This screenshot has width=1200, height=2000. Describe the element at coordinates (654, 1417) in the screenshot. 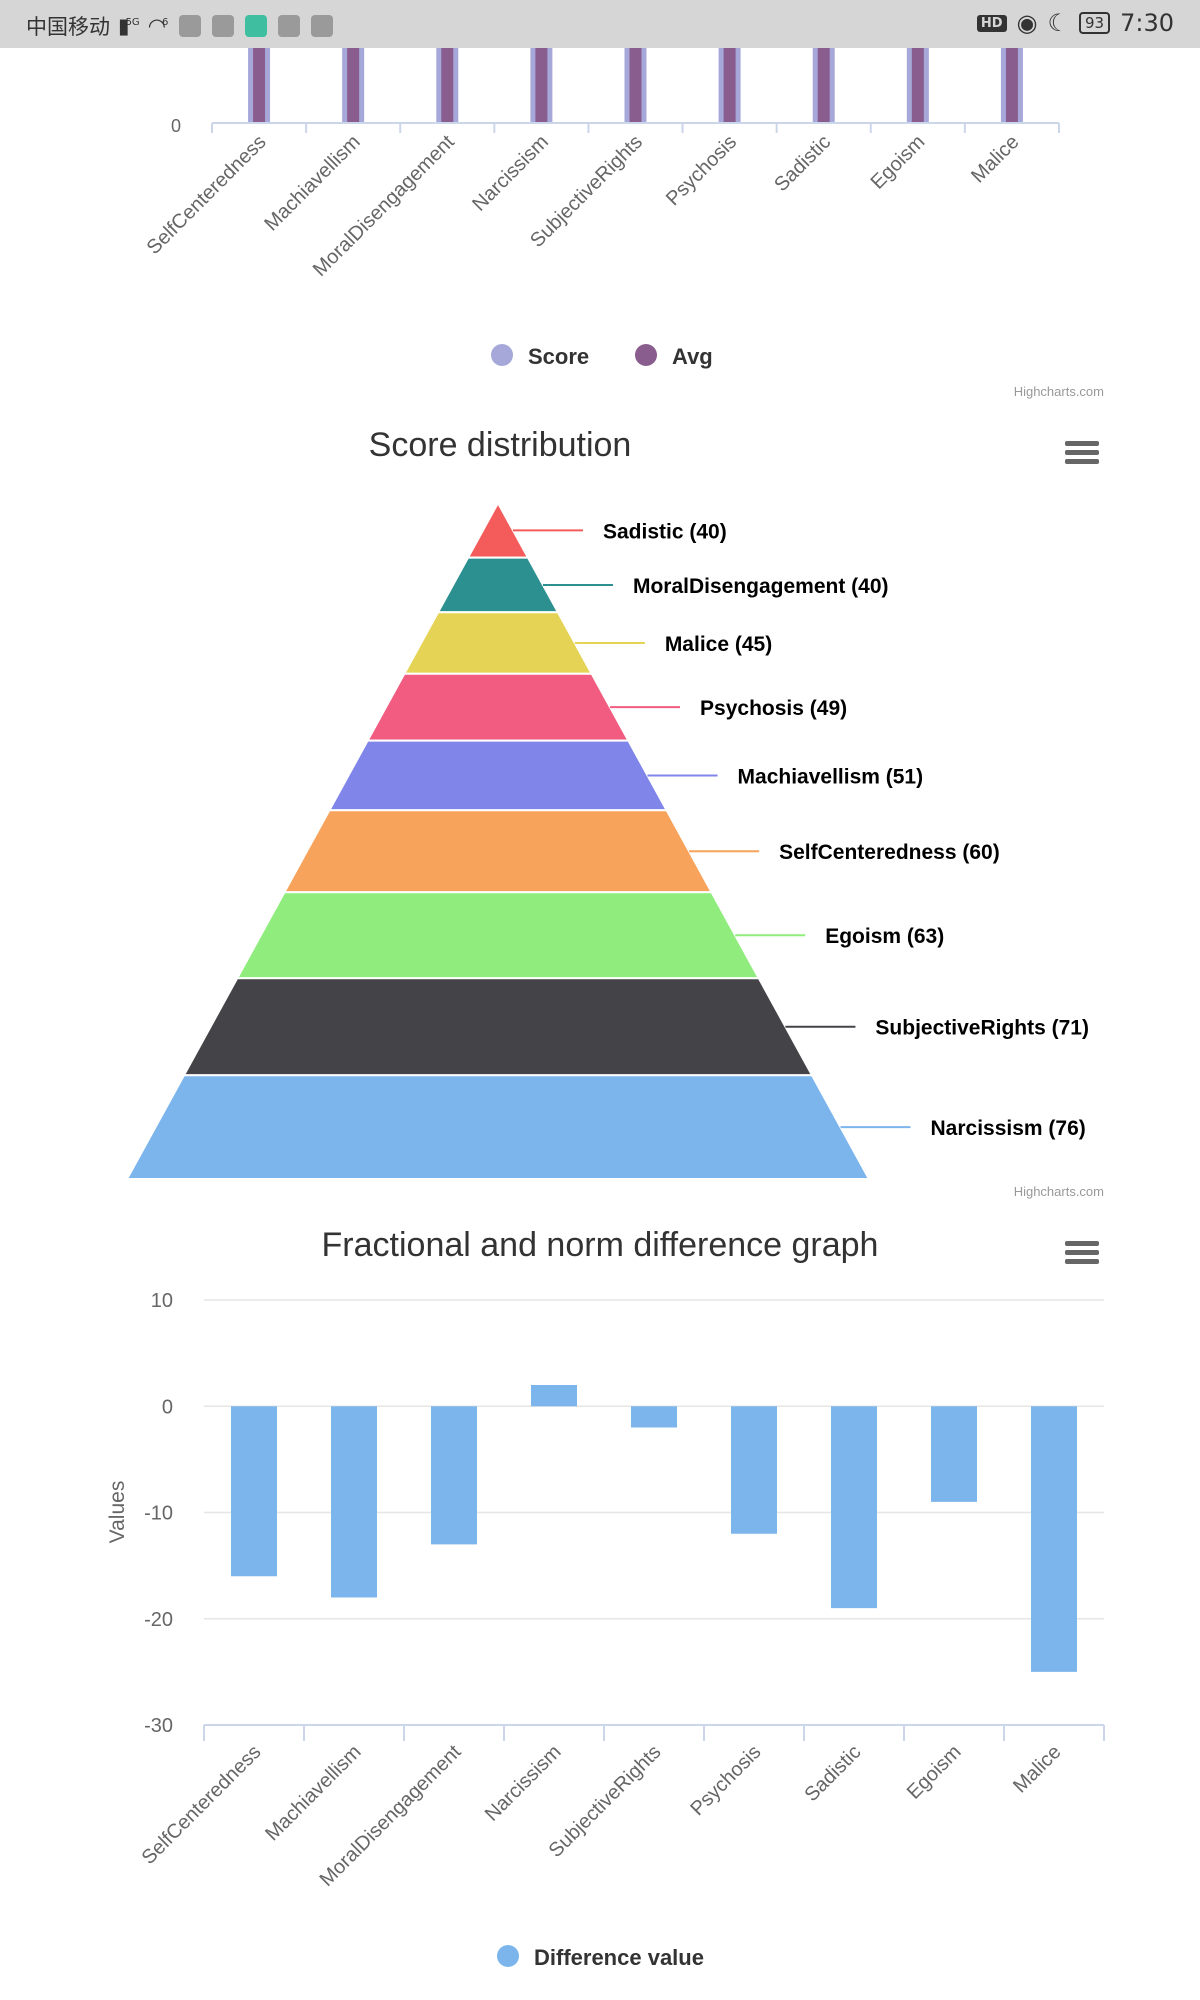

I see `difference-bar-subjectiverights` at that location.